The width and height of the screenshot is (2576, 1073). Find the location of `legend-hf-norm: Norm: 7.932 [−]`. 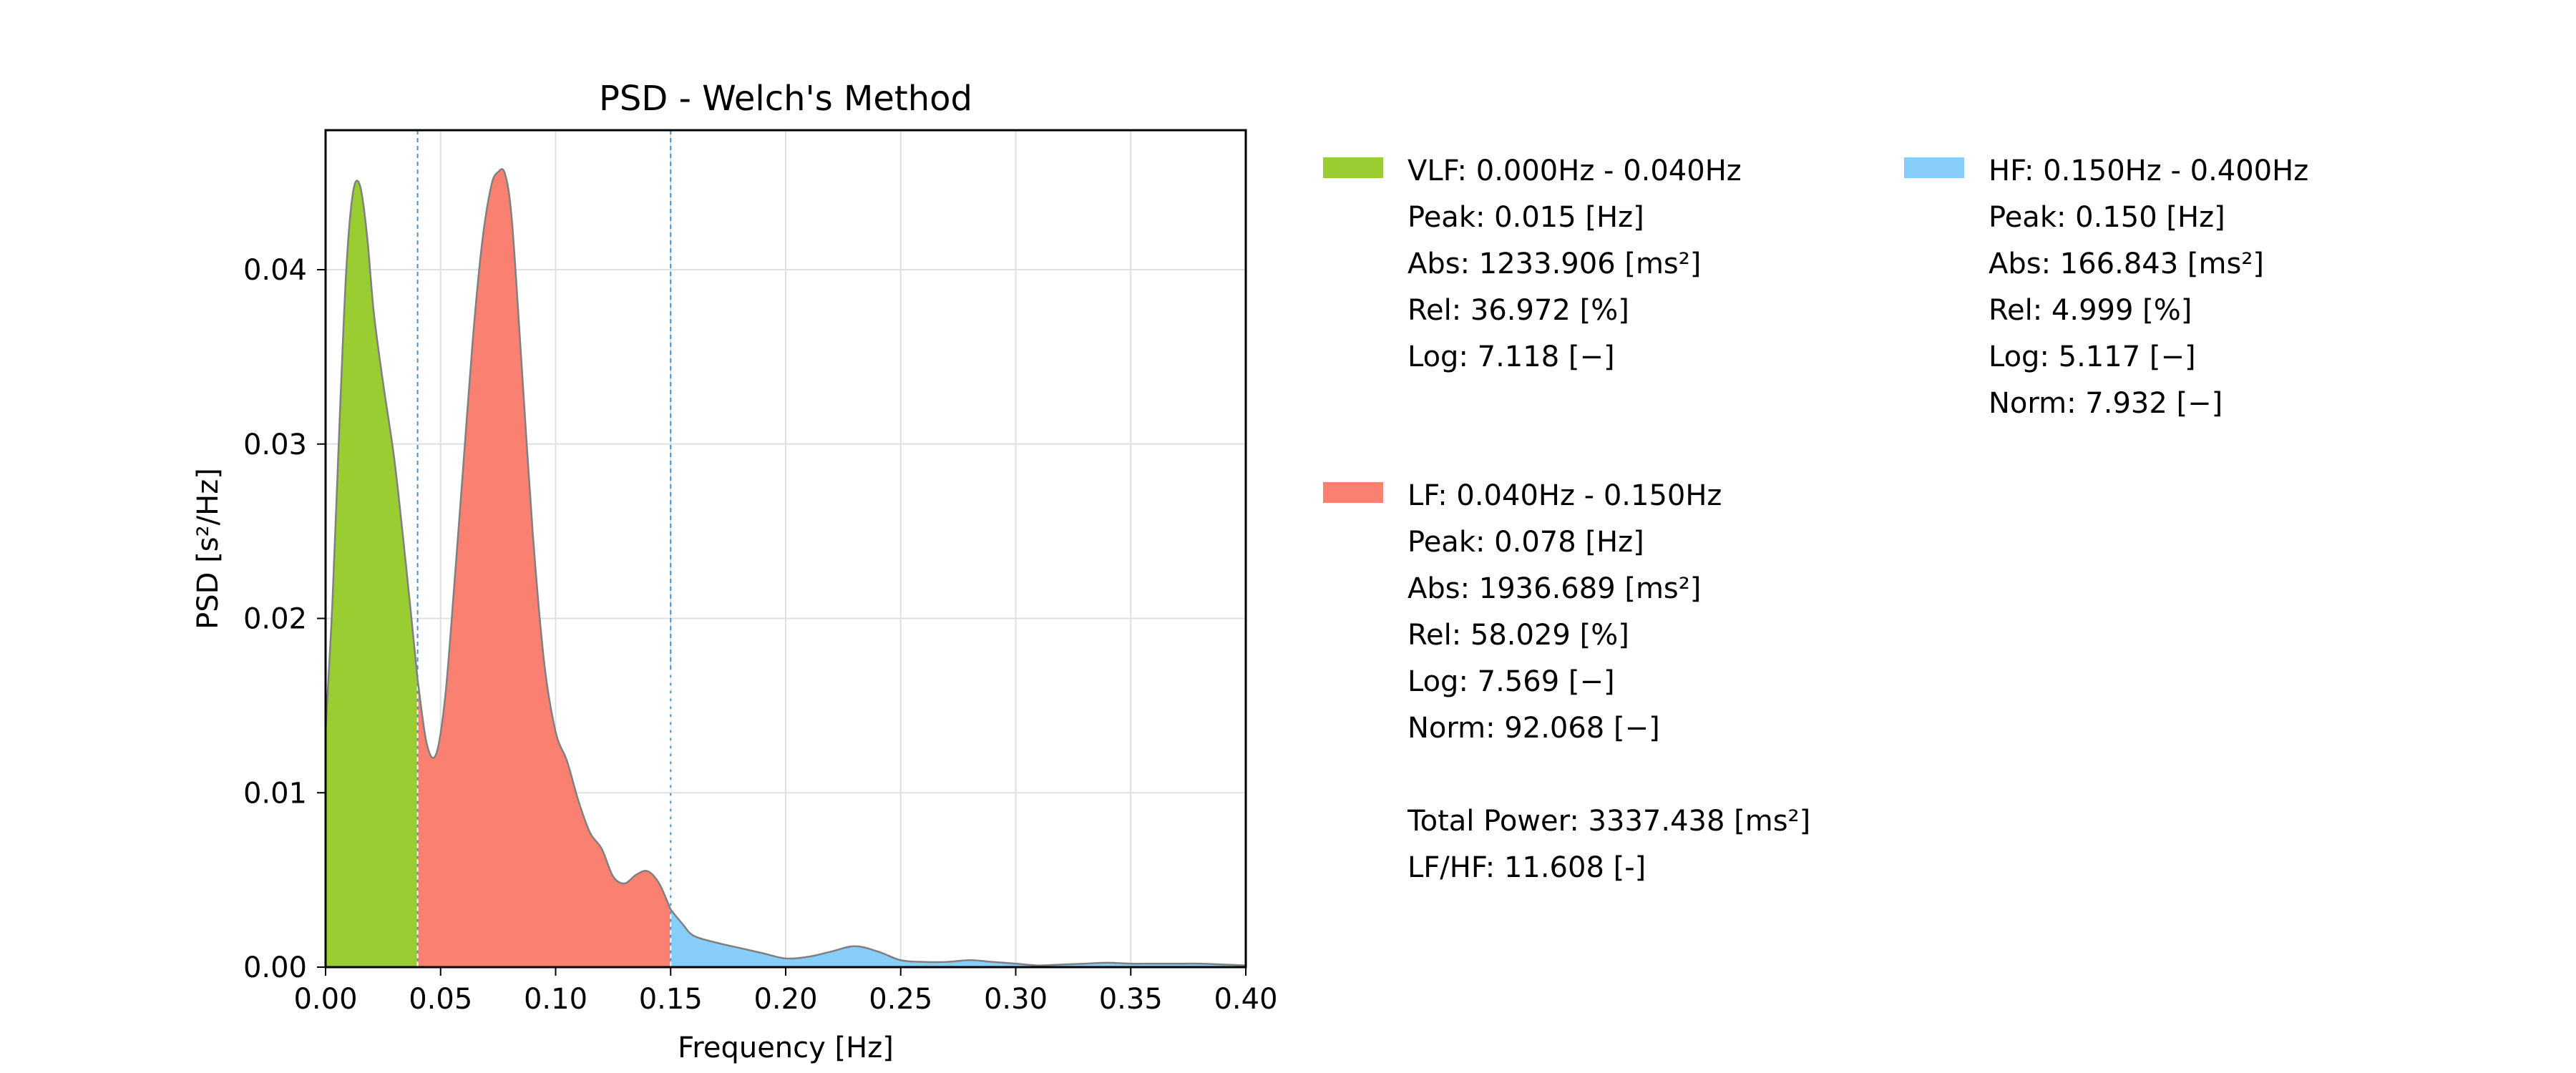

legend-hf-norm: Norm: 7.932 [−] is located at coordinates (2106, 403).